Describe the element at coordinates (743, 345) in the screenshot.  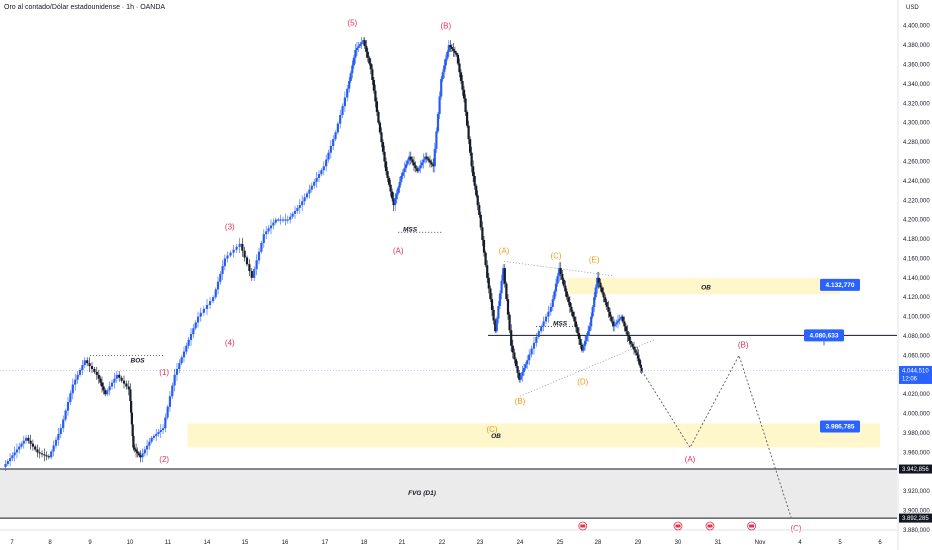
I see `wave-label-red-7: (B)` at that location.